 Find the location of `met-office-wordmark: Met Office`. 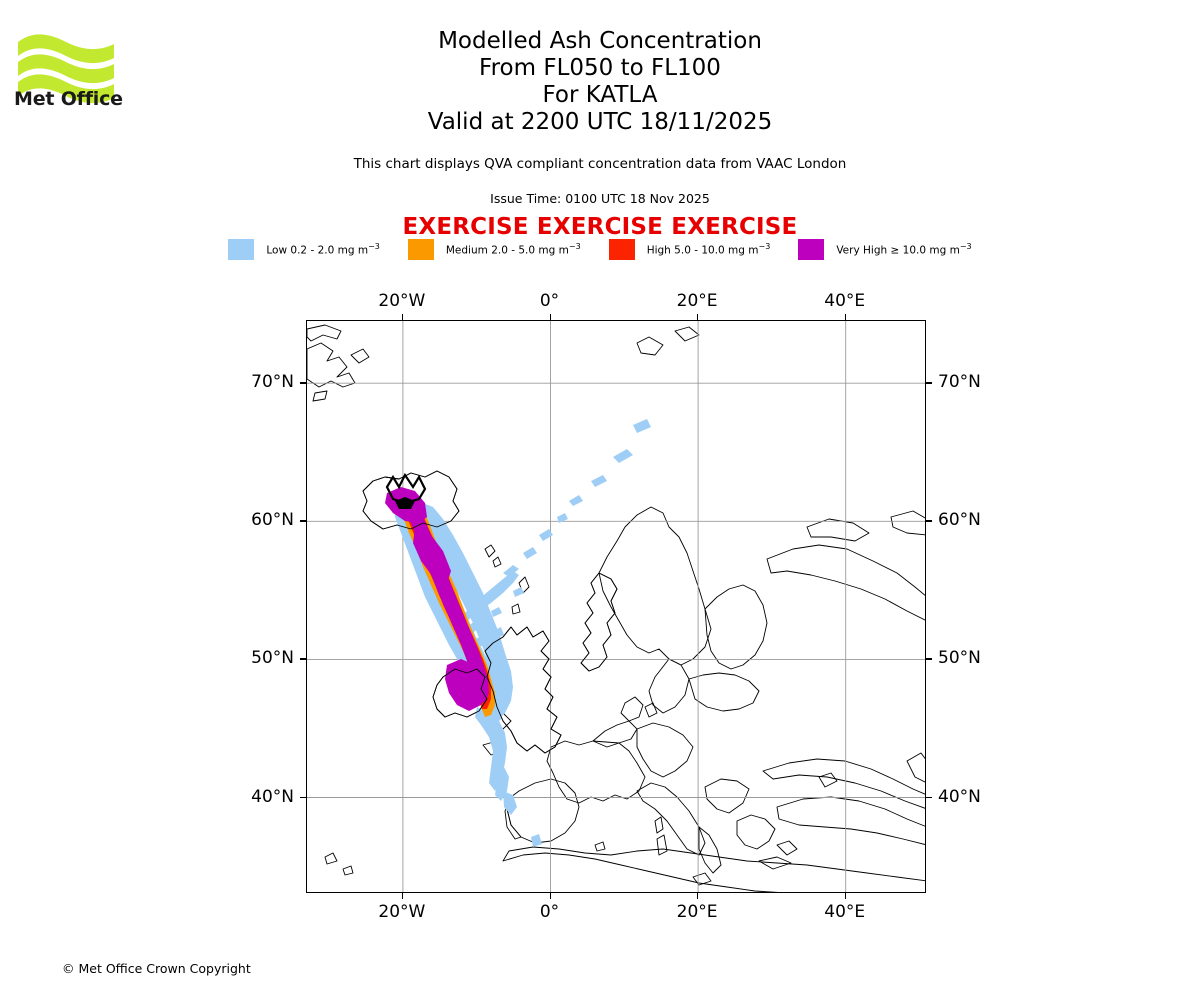

met-office-wordmark: Met Office is located at coordinates (68, 99).